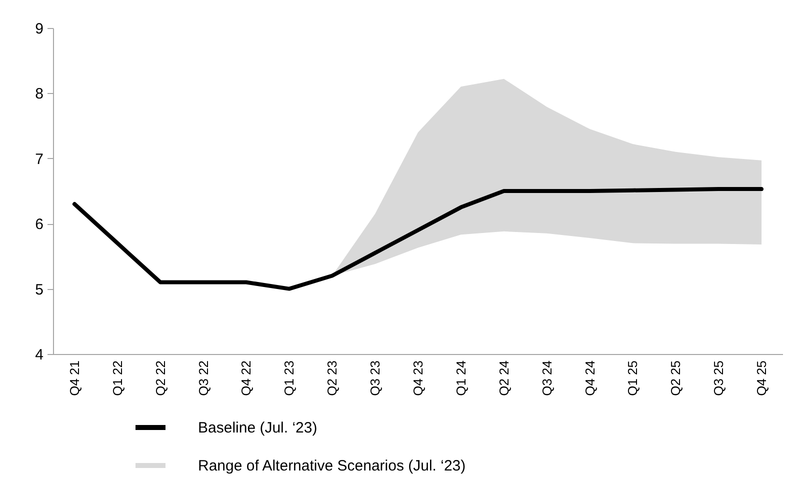  Describe the element at coordinates (39, 225) in the screenshot. I see `y-tick-label: 6` at that location.